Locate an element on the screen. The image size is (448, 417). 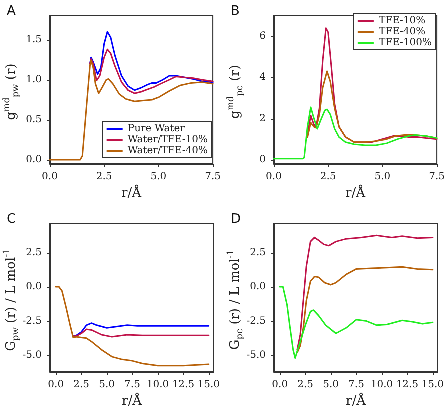
y-tick-label: 4 is located at coordinates (263, 78).